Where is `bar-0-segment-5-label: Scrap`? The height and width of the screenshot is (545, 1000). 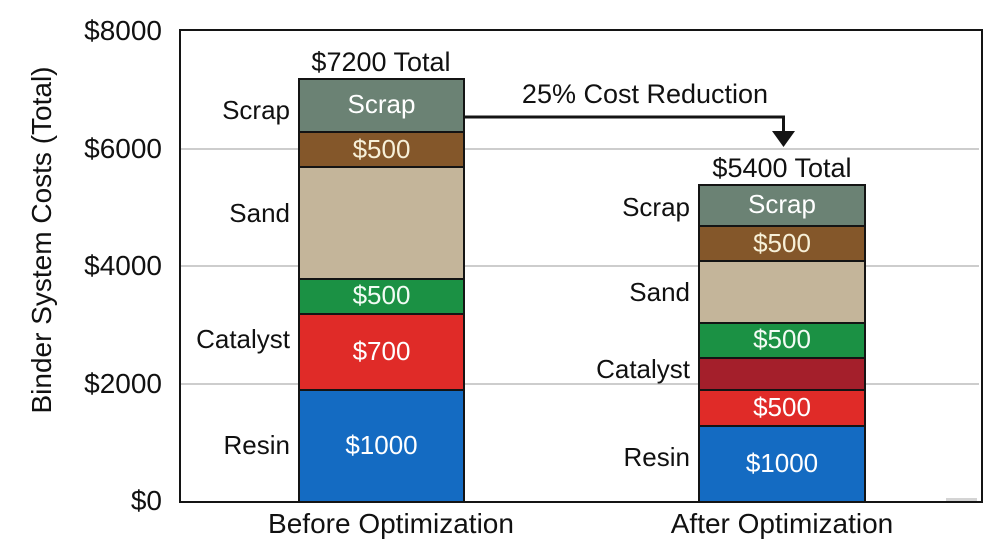 bar-0-segment-5-label: Scrap is located at coordinates (381, 104).